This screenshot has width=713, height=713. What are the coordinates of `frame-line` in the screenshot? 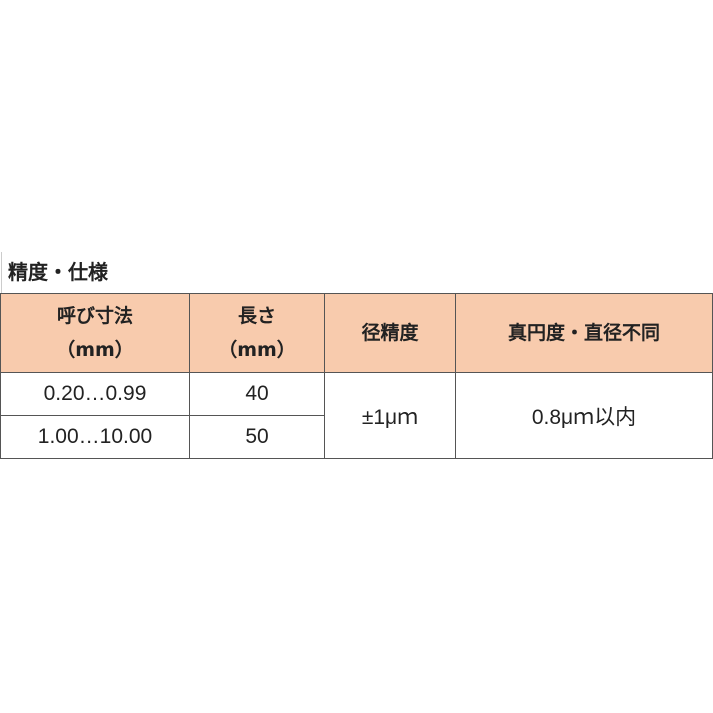 It's located at (1, 273).